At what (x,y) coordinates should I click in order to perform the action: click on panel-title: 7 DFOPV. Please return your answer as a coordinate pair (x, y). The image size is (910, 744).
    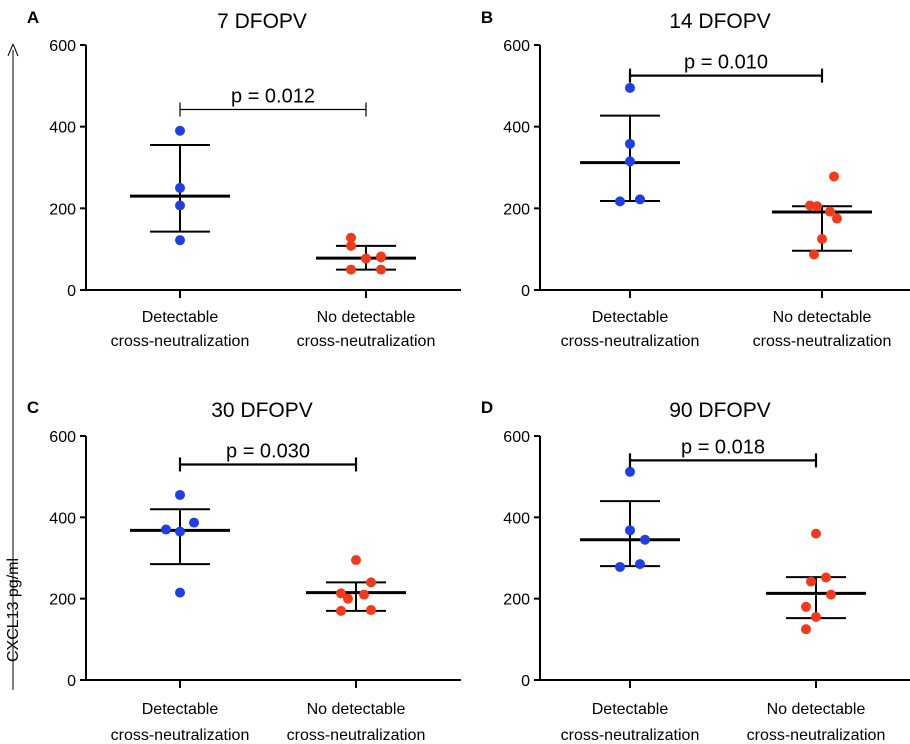
    Looking at the image, I should click on (262, 21).